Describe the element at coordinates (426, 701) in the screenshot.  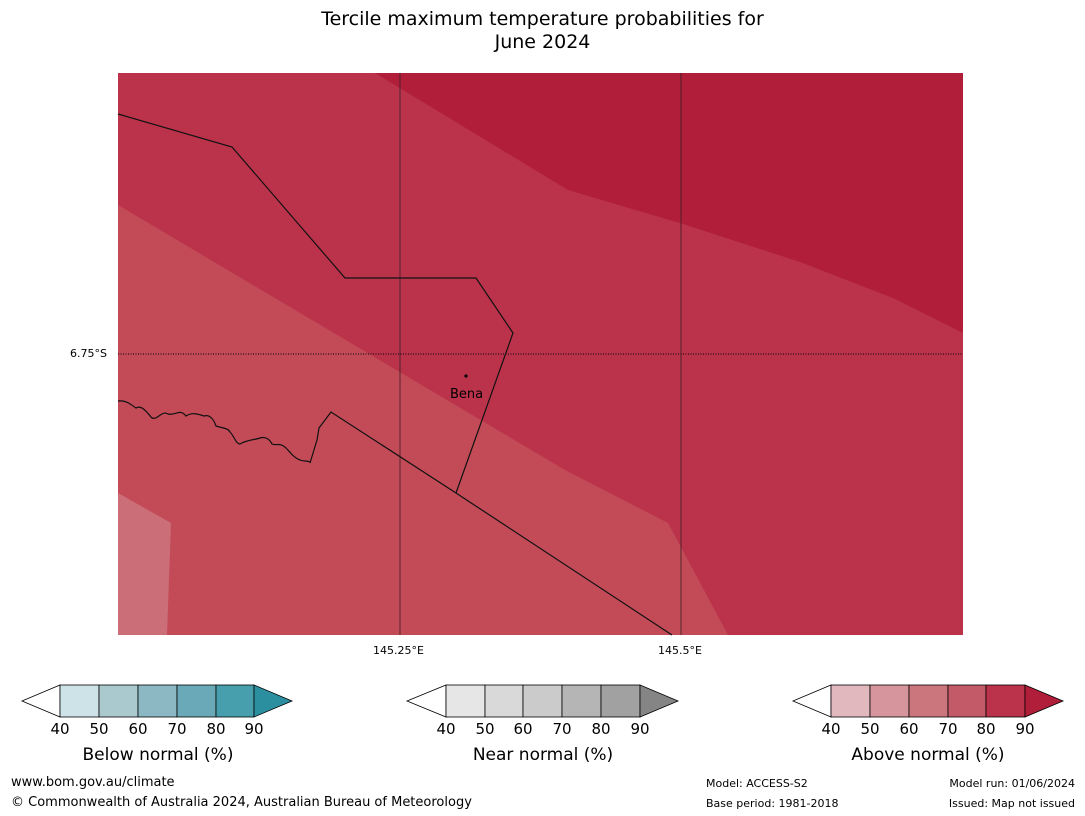
I see `colorbar-near-low-triangle` at that location.